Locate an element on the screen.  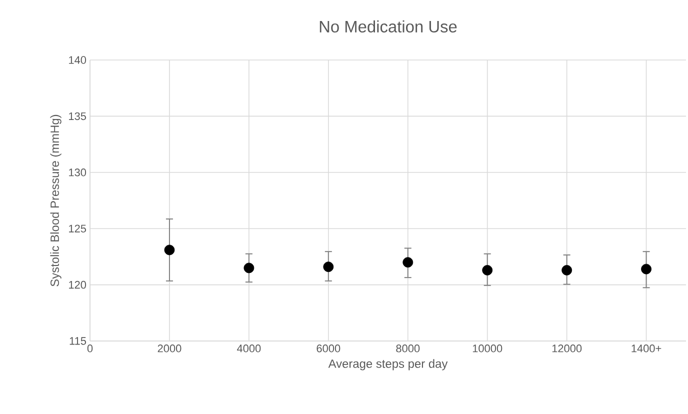
y-tick-label: 115 is located at coordinates (78, 341).